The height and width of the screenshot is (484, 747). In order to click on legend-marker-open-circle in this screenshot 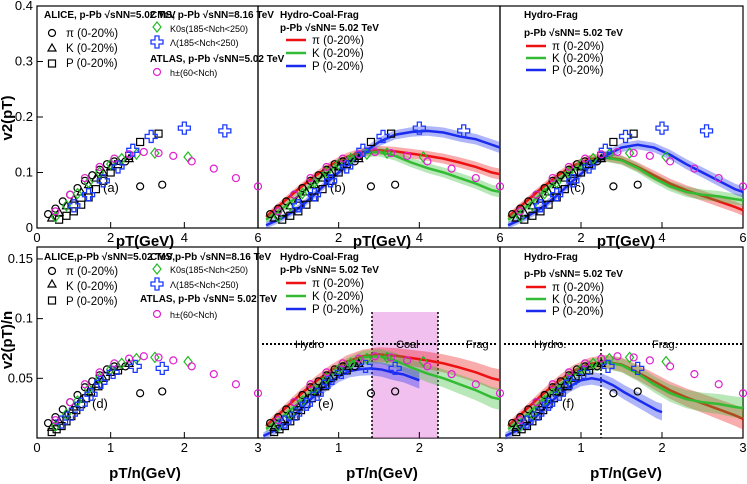, I will do `click(157, 72)`.